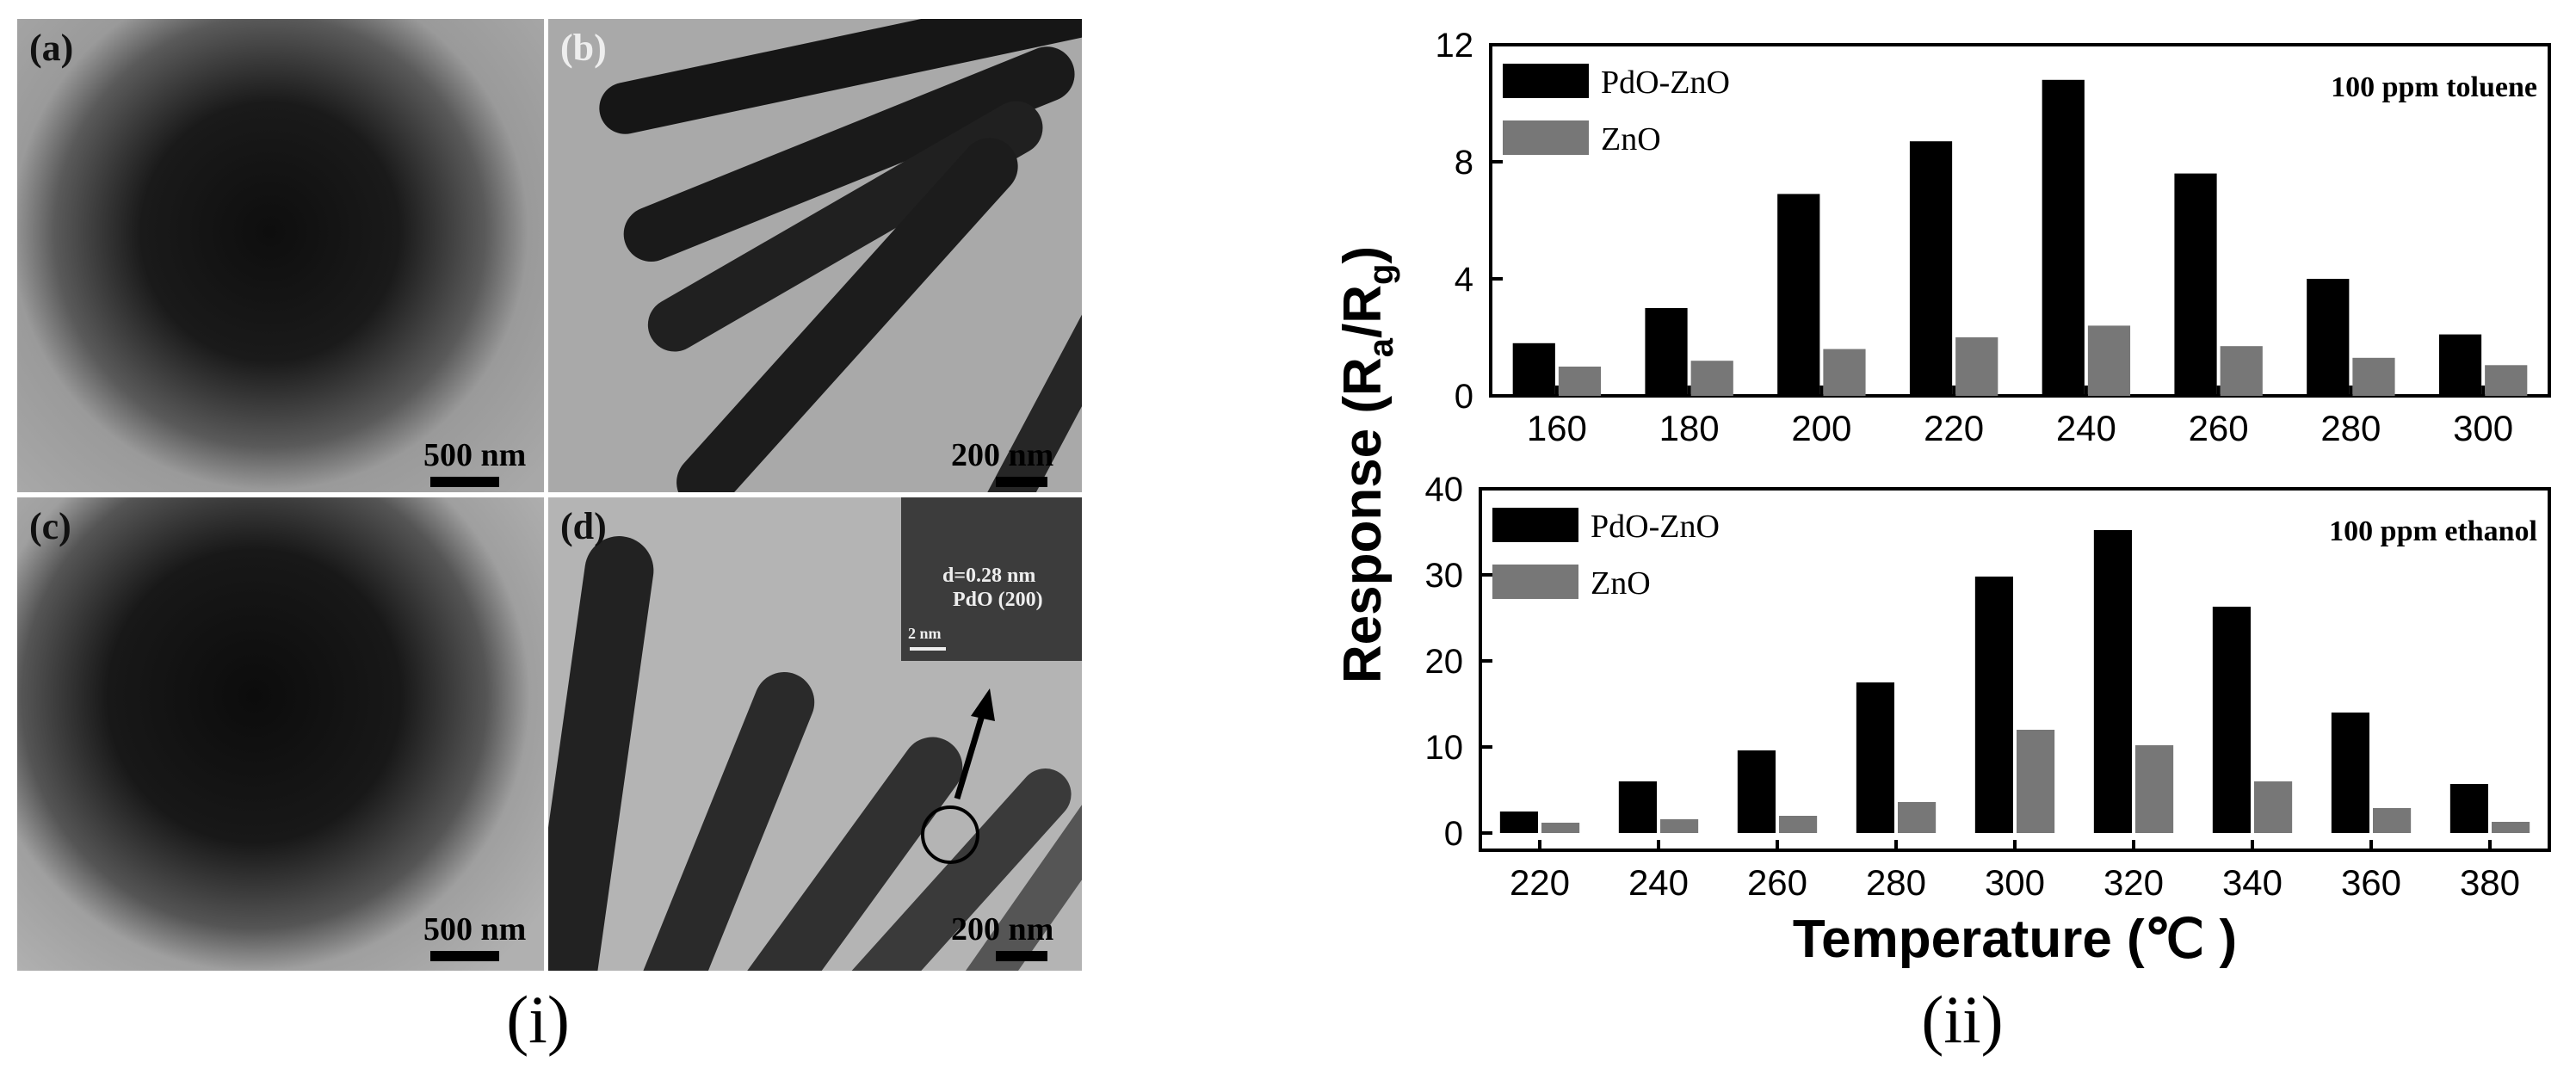  What do you see at coordinates (2015, 939) in the screenshot?
I see `x-axis-label: Temperature (℃ )` at bounding box center [2015, 939].